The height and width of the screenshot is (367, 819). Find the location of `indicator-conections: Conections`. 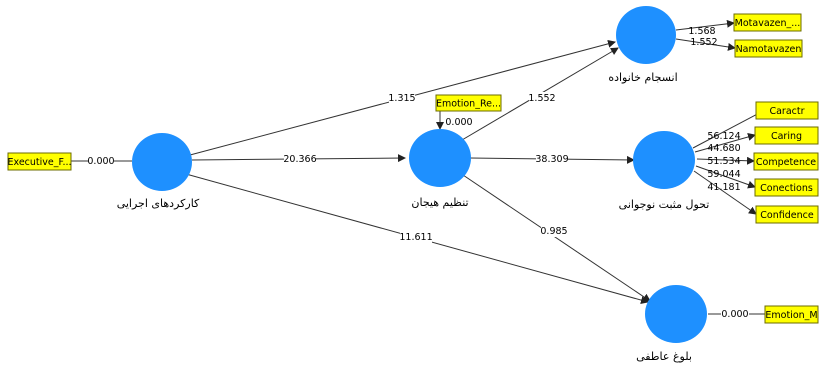

indicator-conections: Conections is located at coordinates (786, 187).